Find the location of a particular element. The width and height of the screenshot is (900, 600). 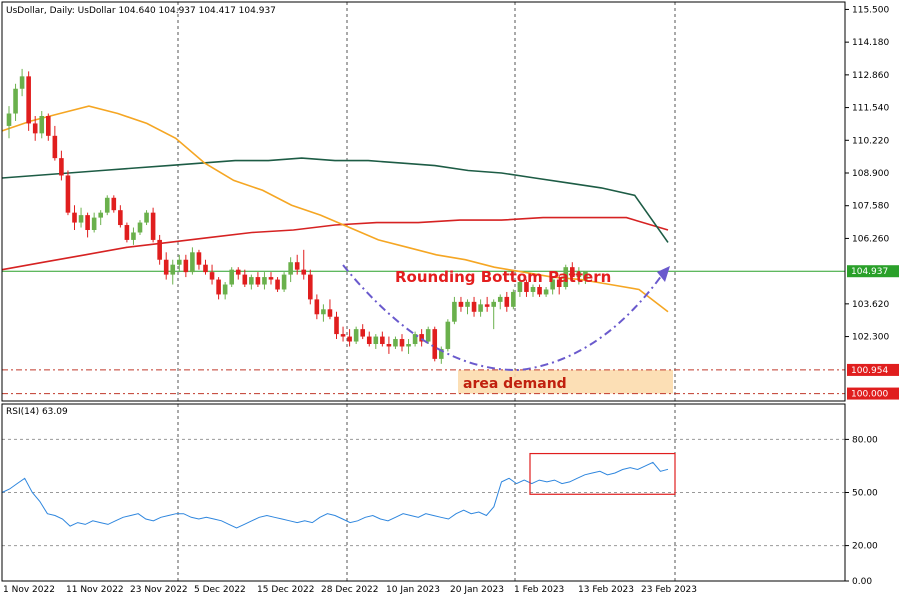

curve-arrowhead is located at coordinates (663, 274).